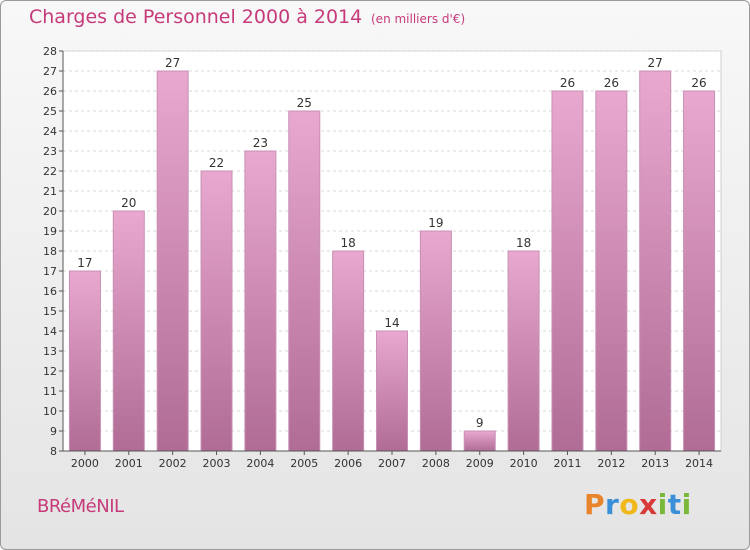 The width and height of the screenshot is (750, 550). I want to click on x-tick-label: 2011, so click(567, 463).